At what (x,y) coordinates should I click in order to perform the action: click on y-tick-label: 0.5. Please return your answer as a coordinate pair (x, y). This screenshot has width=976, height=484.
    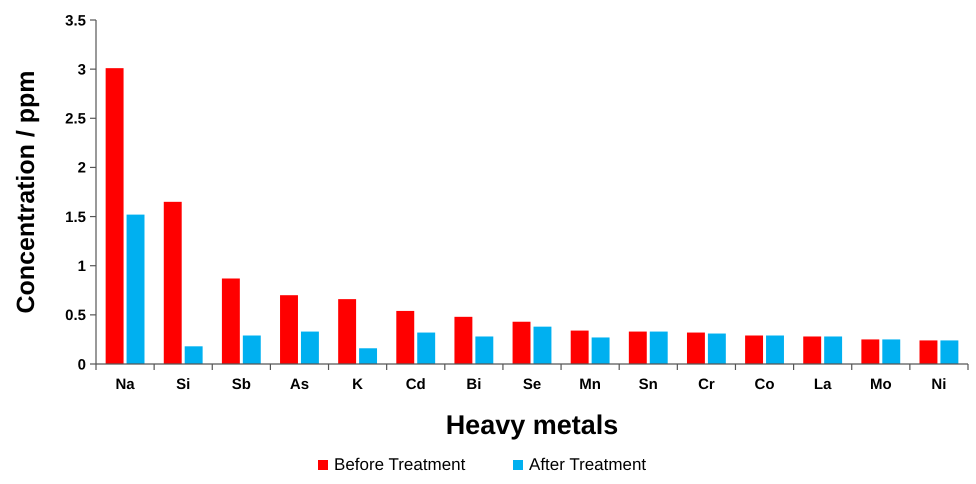
    Looking at the image, I should click on (75, 315).